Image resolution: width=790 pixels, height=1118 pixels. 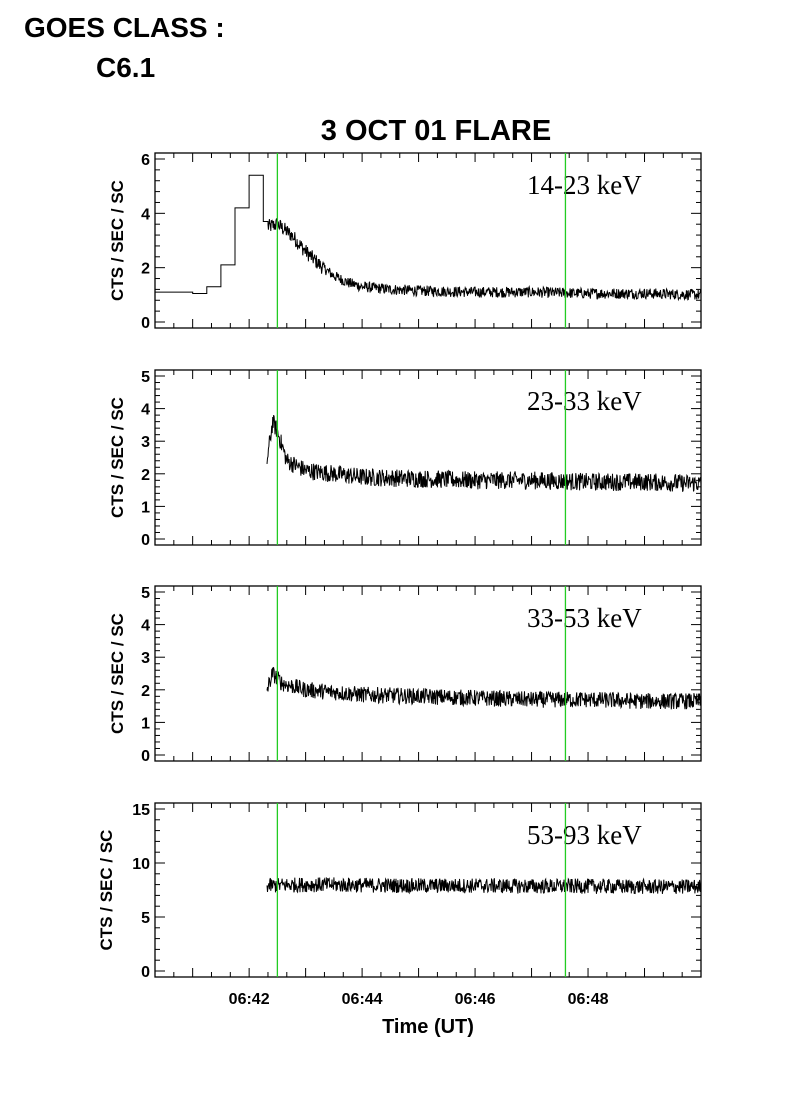 I want to click on y-tick-label: 10, so click(x=141, y=864).